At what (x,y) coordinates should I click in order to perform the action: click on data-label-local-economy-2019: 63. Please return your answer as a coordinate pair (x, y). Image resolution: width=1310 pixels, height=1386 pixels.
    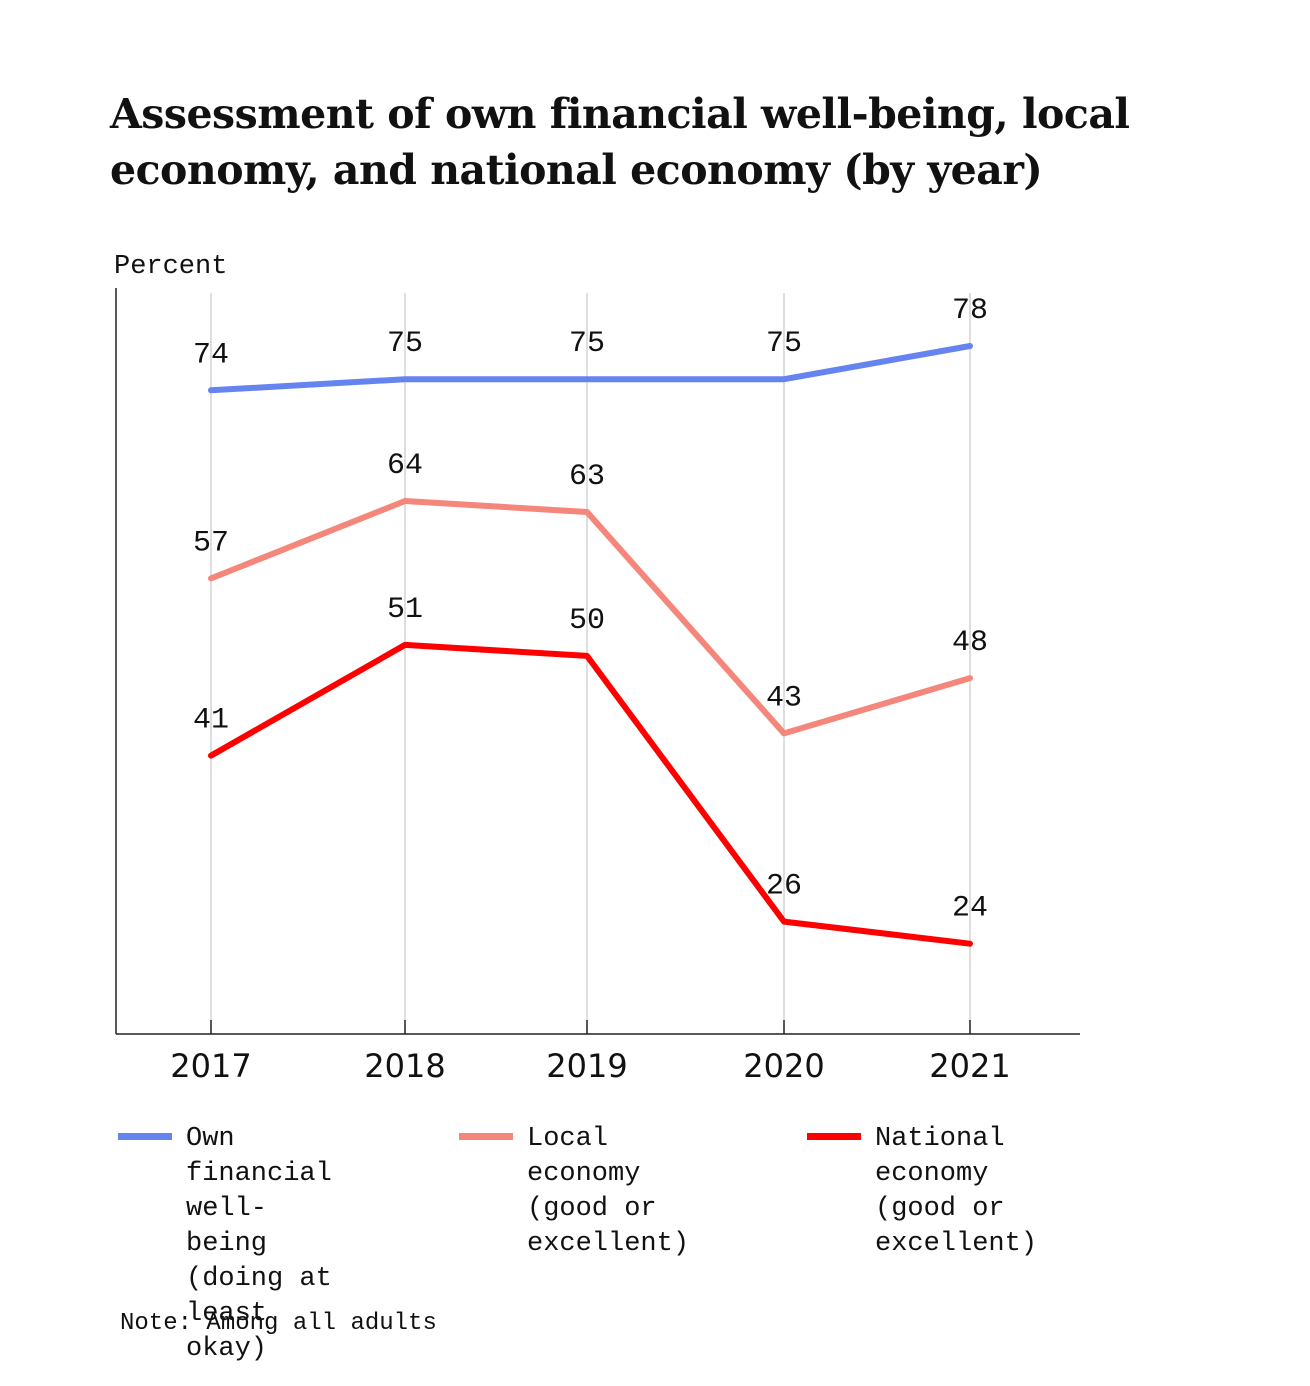
    Looking at the image, I should click on (587, 477).